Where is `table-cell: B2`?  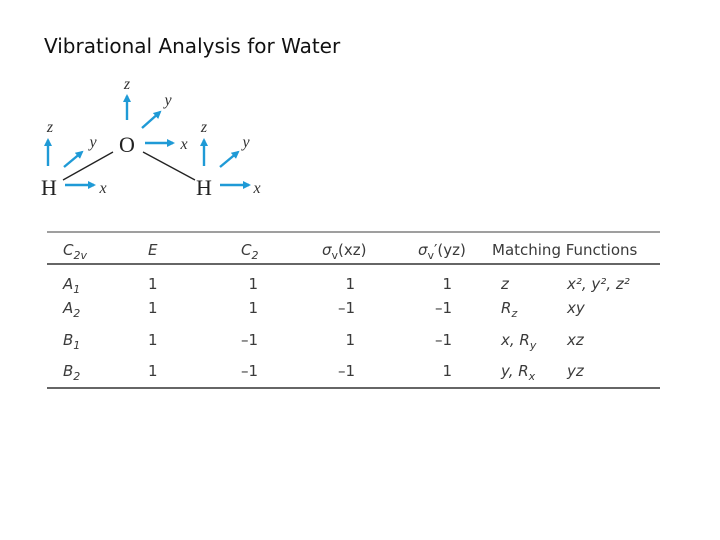 table-cell: B2 is located at coordinates (71, 372).